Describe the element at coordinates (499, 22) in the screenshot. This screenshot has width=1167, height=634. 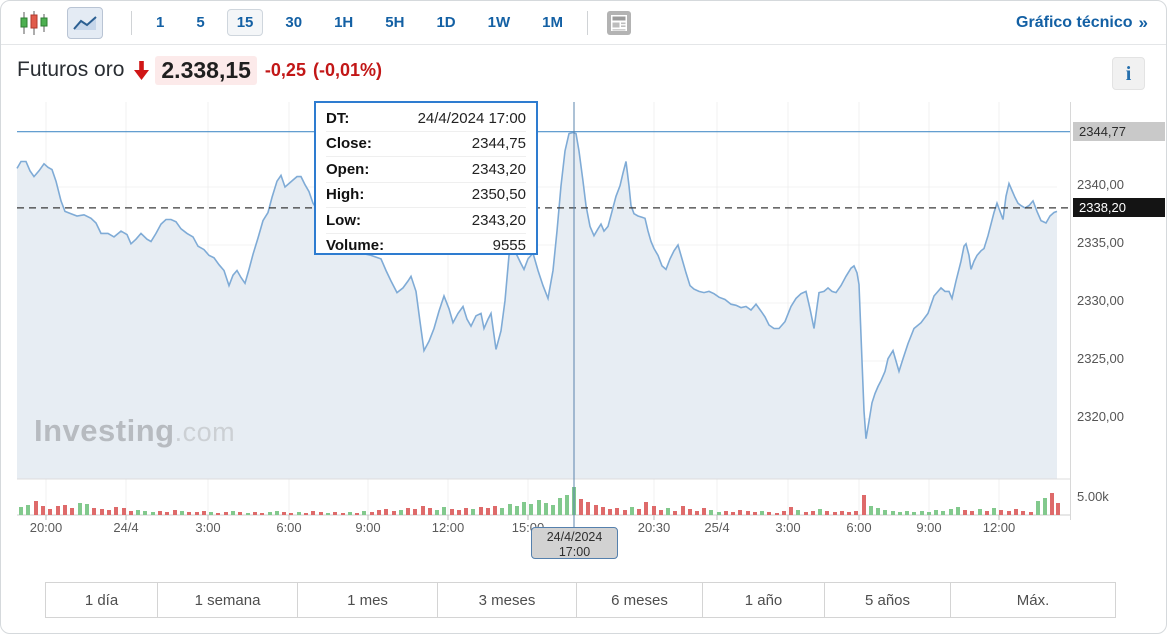
I see `interval-1w-button: 1W` at that location.